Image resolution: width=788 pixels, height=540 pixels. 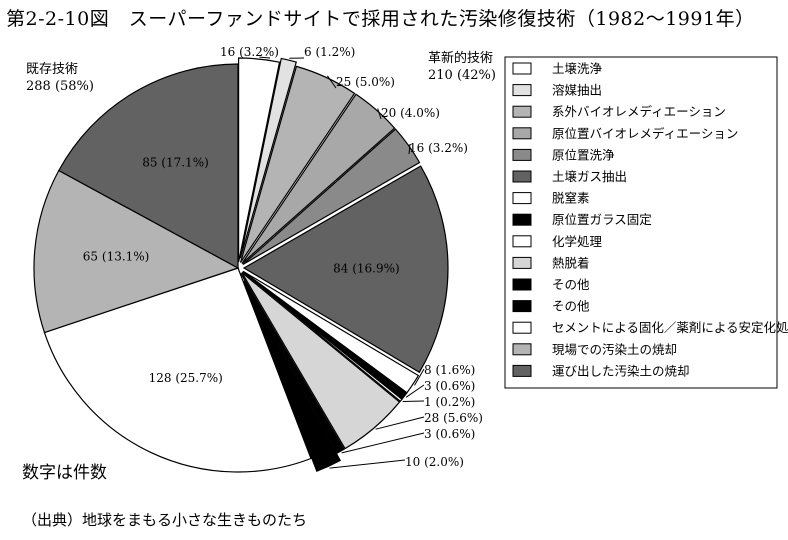 What do you see at coordinates (175, 162) in the screenshot?
I see `slice-data-label-14: 85 (17.1%)` at bounding box center [175, 162].